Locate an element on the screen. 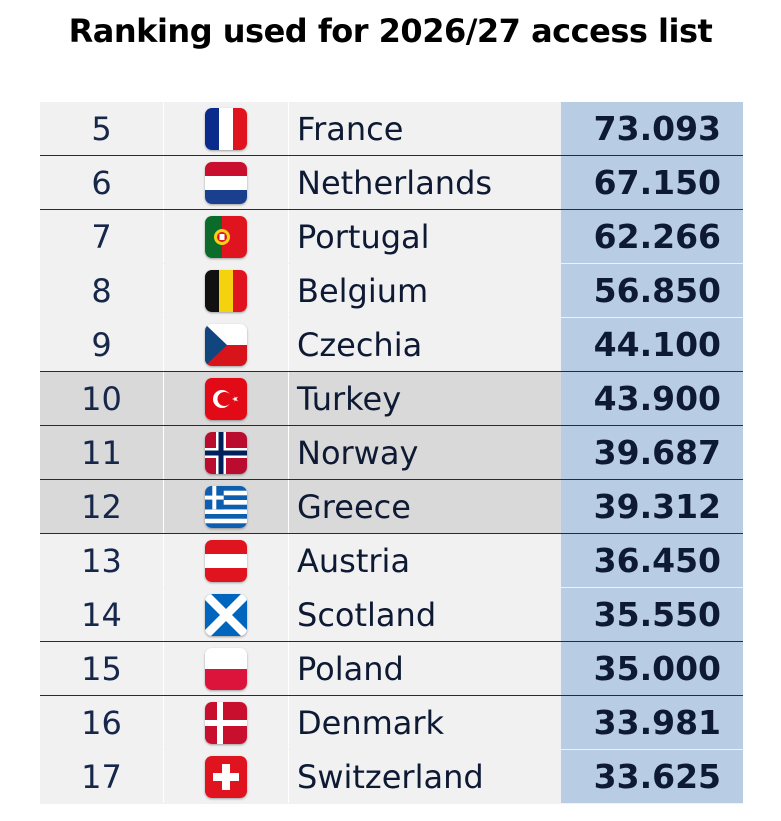  table-row: 16 Denmark 33.981 is located at coordinates (391, 723).